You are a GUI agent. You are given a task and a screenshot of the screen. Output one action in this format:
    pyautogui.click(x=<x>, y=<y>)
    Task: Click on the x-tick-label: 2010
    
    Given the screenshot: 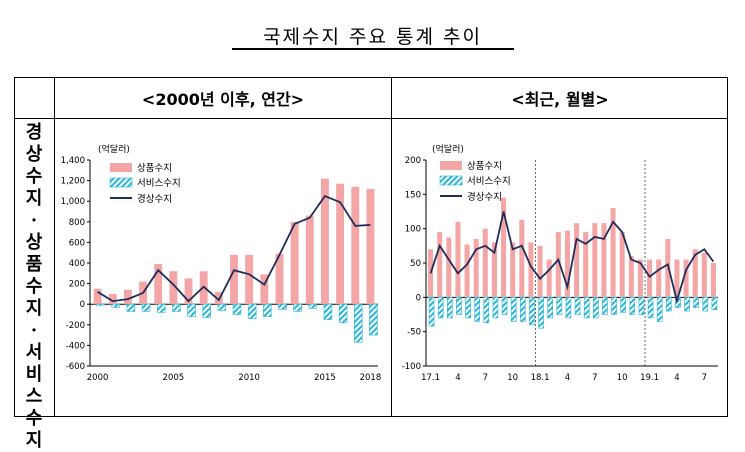 What is the action you would take?
    pyautogui.click(x=249, y=378)
    